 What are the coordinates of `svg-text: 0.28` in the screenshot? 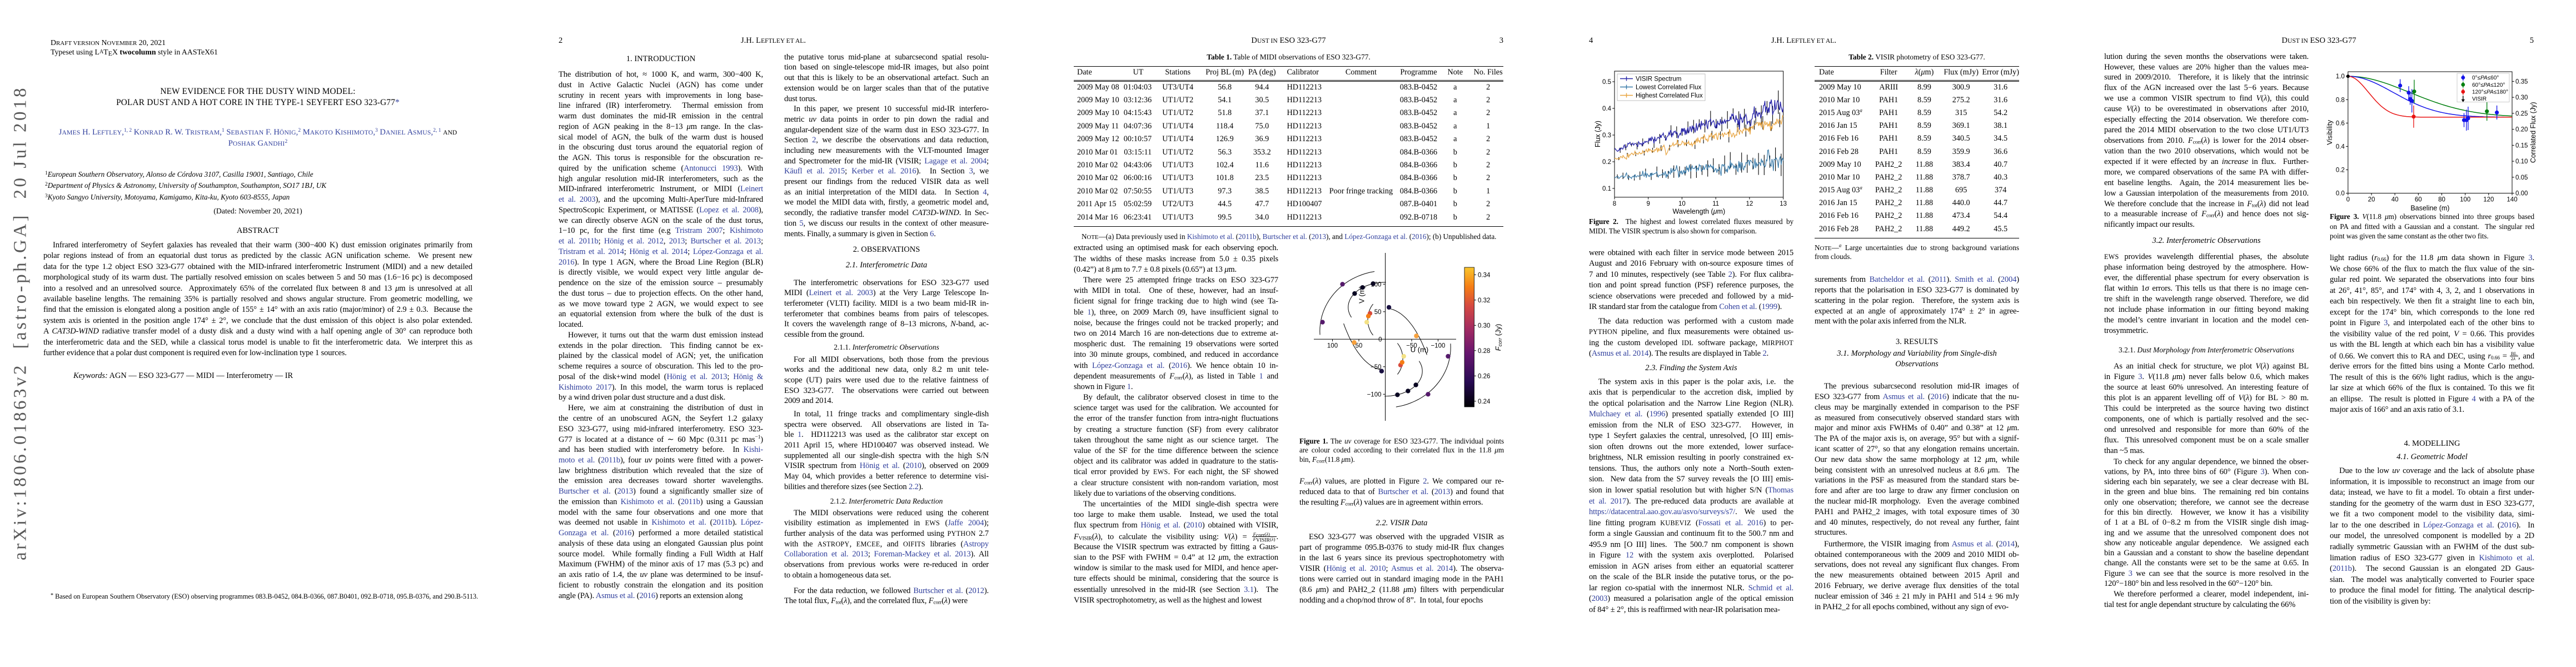 It's located at (1484, 351).